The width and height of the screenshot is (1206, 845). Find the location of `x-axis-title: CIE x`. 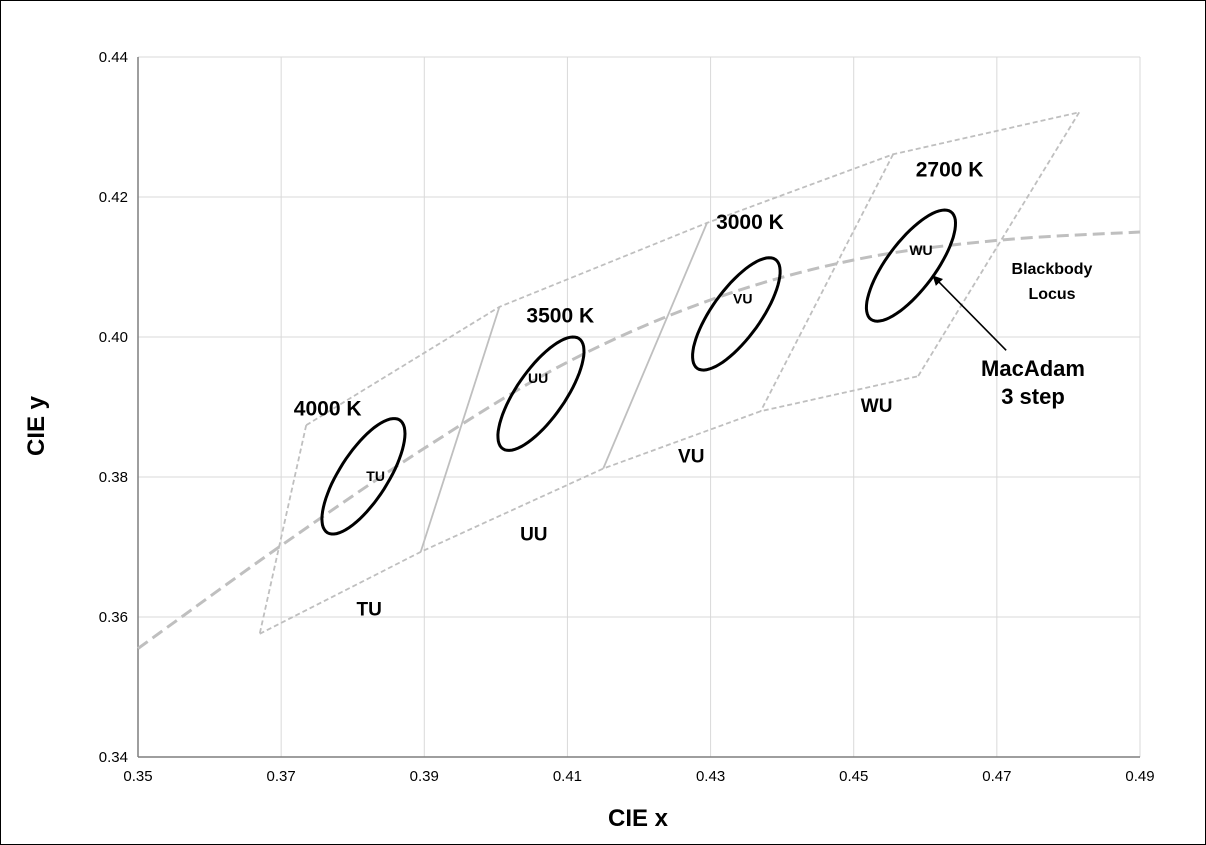

x-axis-title: CIE x is located at coordinates (638, 818).